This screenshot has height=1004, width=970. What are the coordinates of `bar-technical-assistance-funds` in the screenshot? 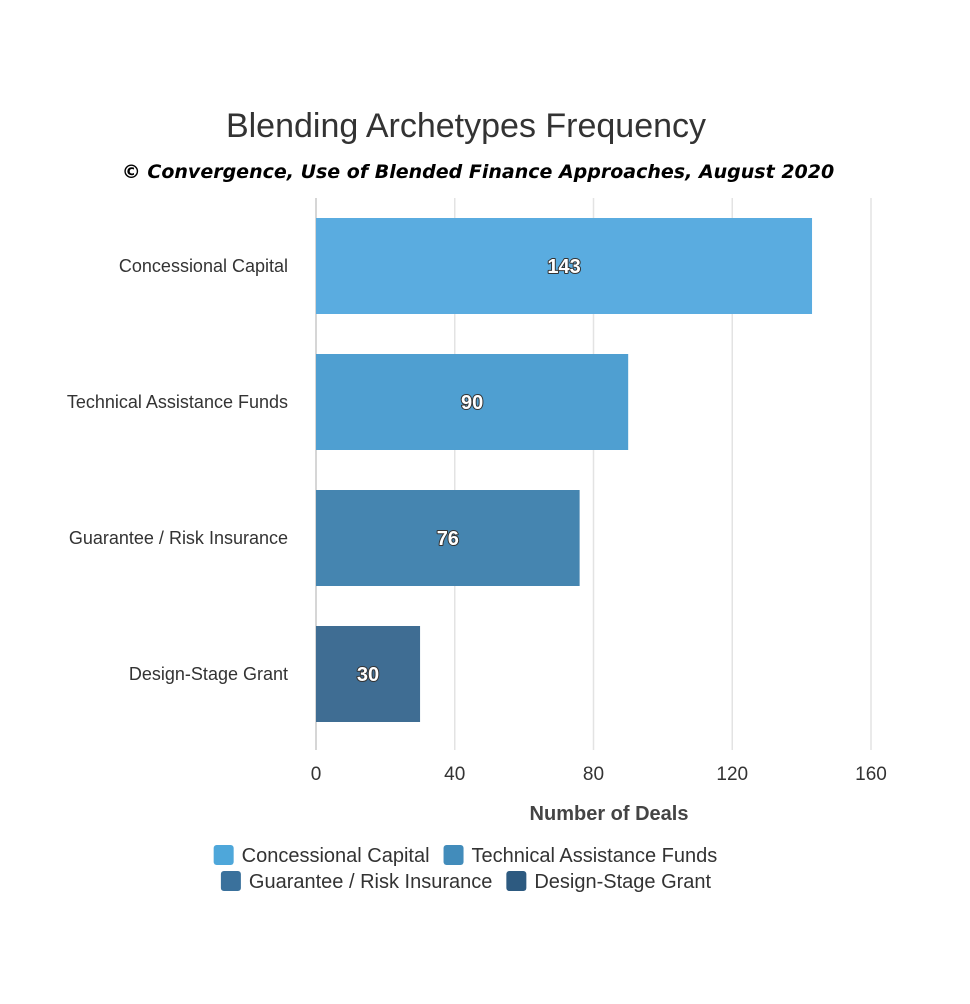 It's located at (472, 402).